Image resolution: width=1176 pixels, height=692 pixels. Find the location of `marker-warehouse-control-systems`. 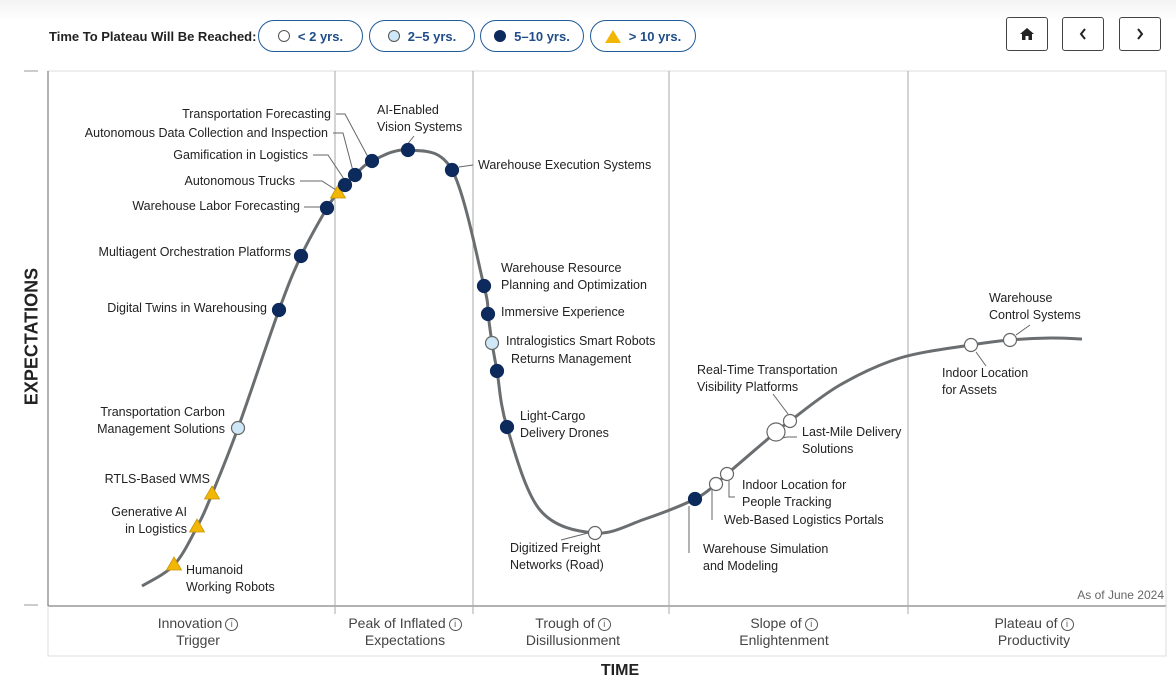

marker-warehouse-control-systems is located at coordinates (1010, 340).